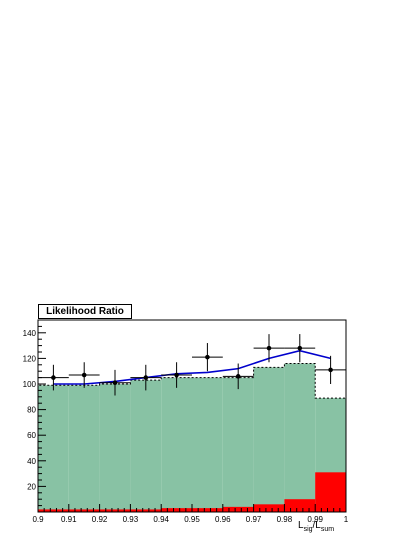 The width and height of the screenshot is (415, 542). I want to click on y-tick-label: 100, so click(30, 384).